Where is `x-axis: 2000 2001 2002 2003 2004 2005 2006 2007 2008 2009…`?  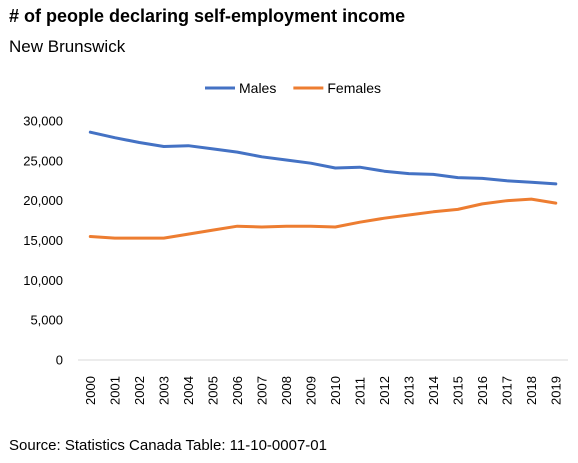
x-axis: 2000 2001 2002 2003 2004 2005 2006 2007 2008 2009… is located at coordinates (323, 382).